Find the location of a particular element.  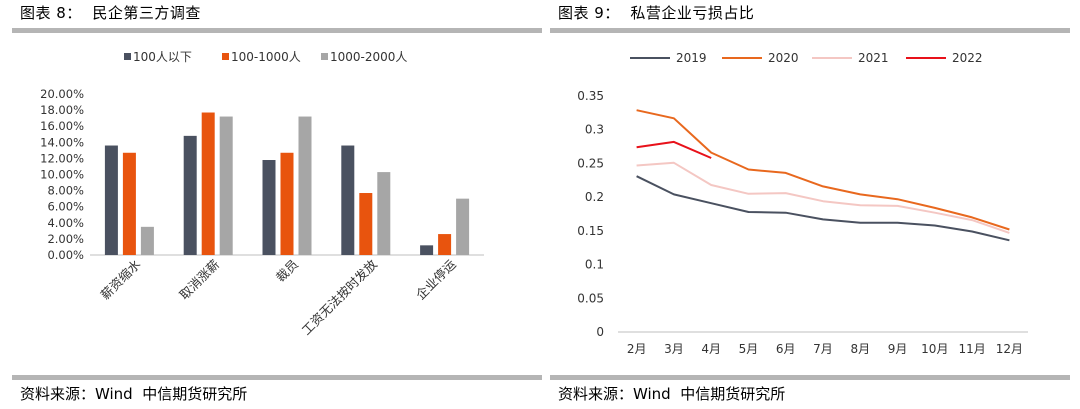

y-tick-label: 4.00% is located at coordinates (65, 223).